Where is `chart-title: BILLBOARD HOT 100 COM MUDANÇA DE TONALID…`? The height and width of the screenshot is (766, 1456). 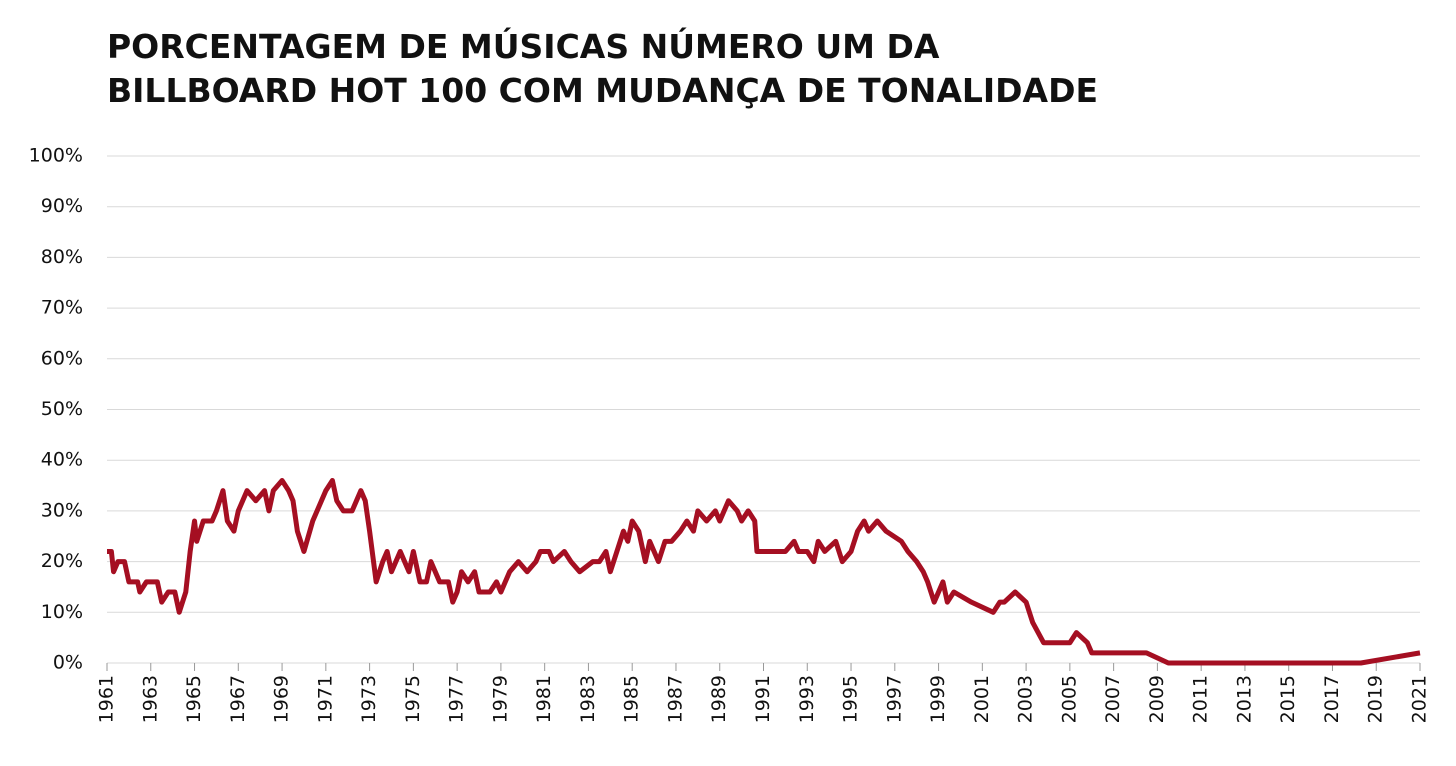
chart-title: BILLBOARD HOT 100 COM MUDANÇA DE TONALID… is located at coordinates (602, 90).